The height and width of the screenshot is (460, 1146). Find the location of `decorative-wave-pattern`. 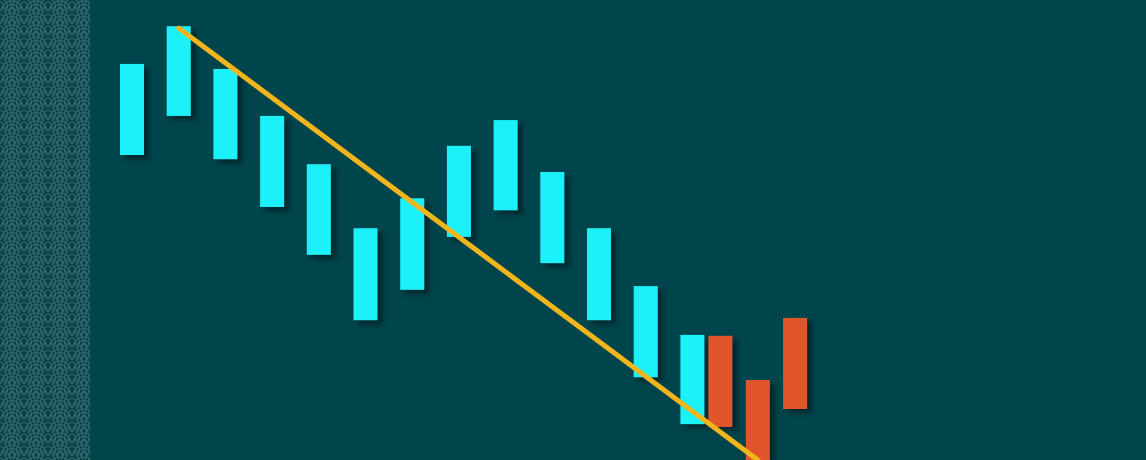

decorative-wave-pattern is located at coordinates (45, 230).